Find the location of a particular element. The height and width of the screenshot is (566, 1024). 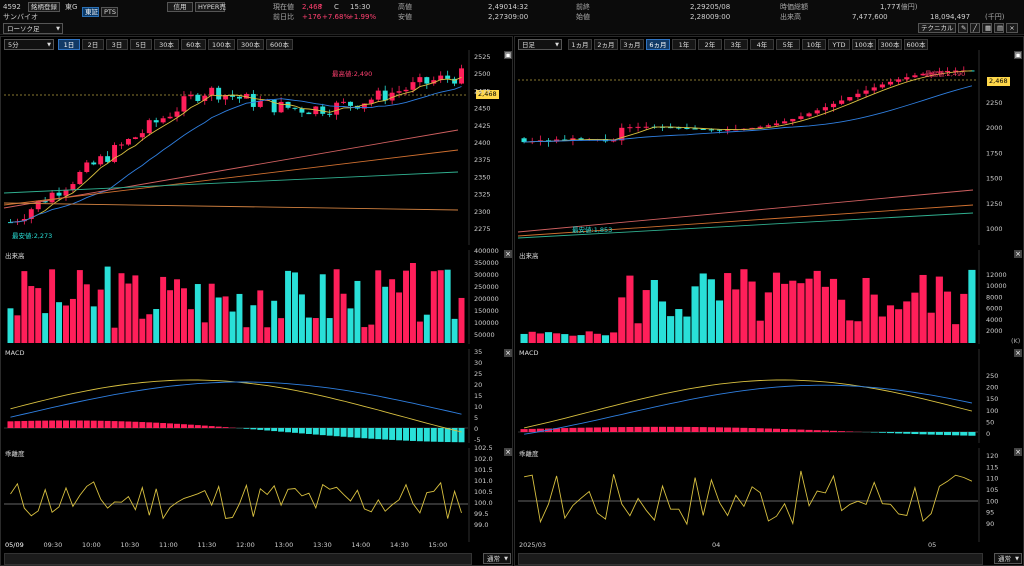

lp-period-1: 2日 is located at coordinates (93, 44).